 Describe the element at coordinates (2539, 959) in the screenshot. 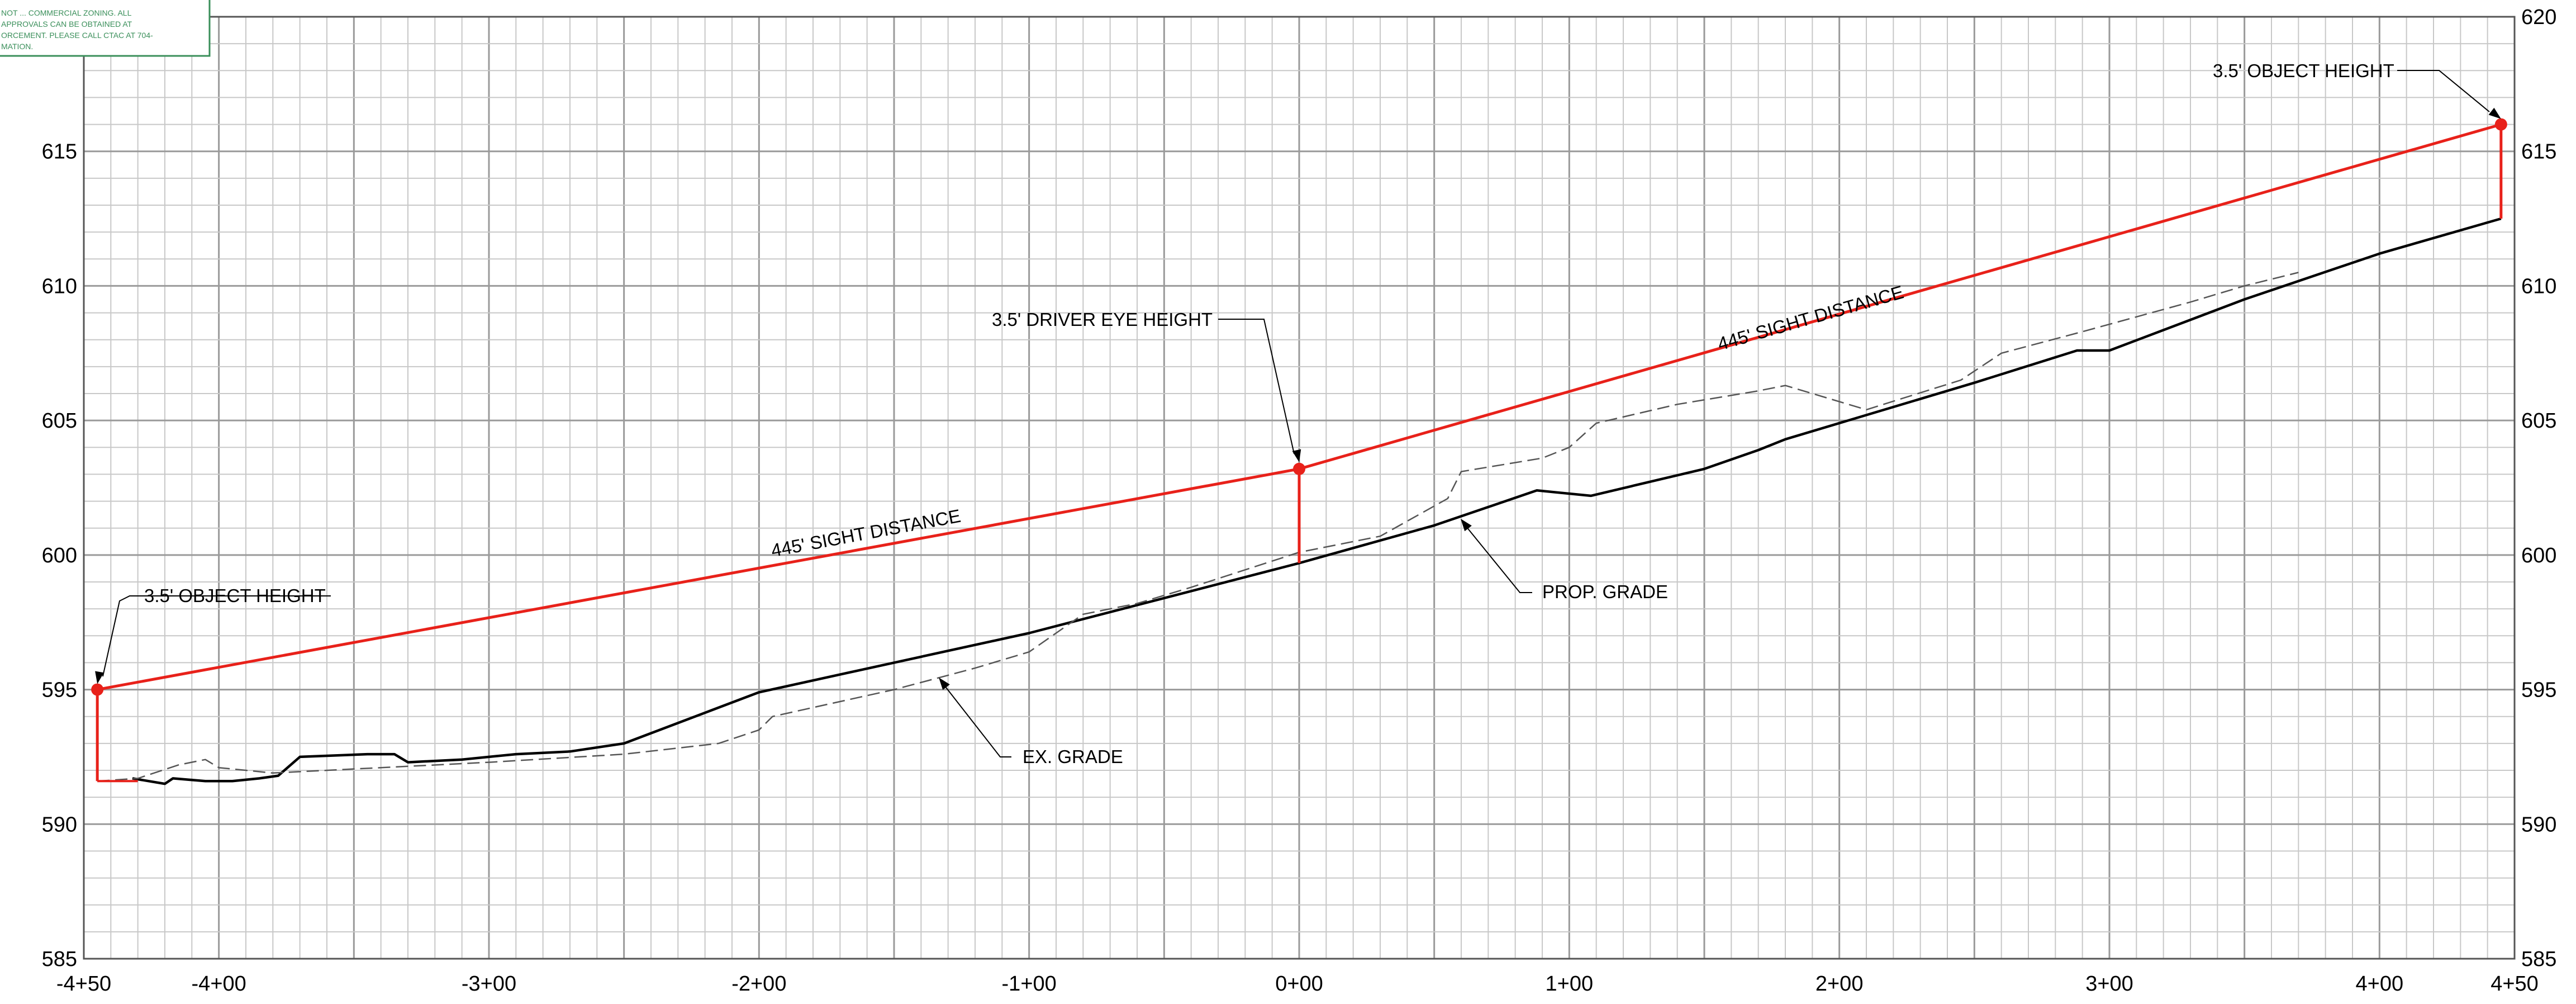

I see `y-tick-label-right: 585` at that location.